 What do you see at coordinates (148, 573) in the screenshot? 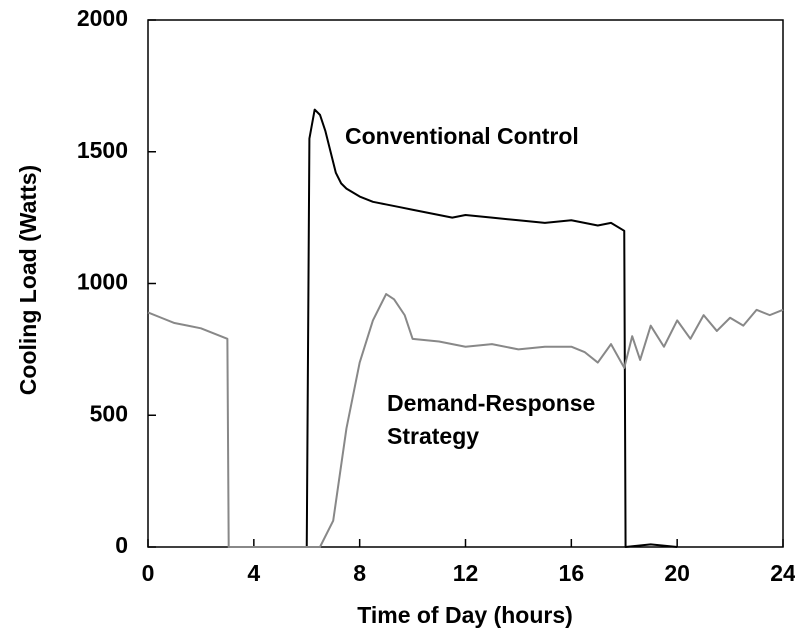
I see `x-tick-label: 0` at bounding box center [148, 573].